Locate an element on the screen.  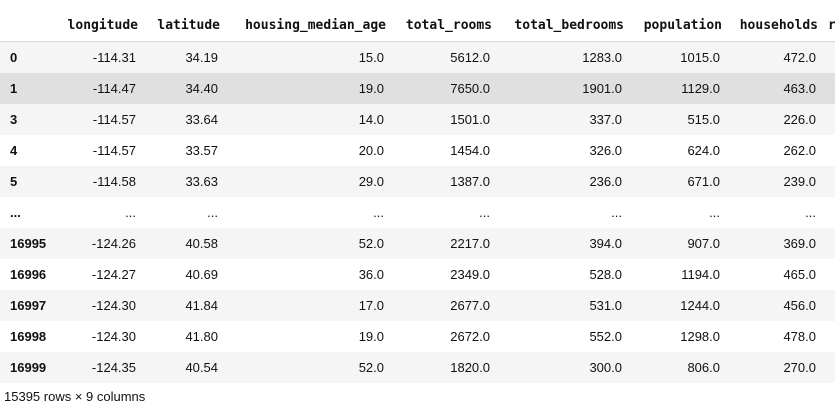
table-cell-total-bedrooms: 552.0 is located at coordinates (605, 336).